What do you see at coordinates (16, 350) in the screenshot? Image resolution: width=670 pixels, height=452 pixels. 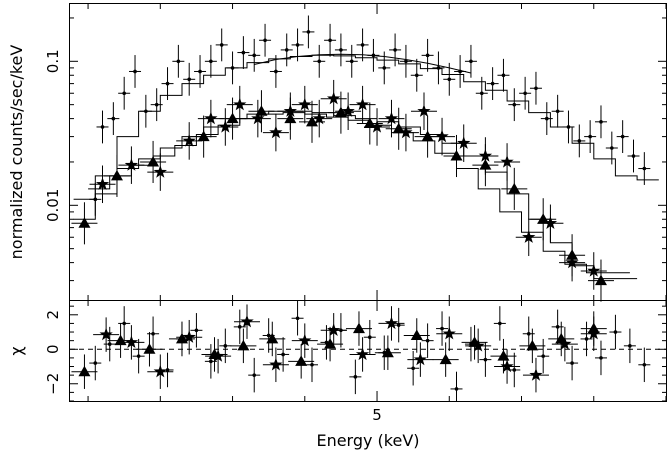 I see `residual-y-axis-label: χ` at bounding box center [16, 350].